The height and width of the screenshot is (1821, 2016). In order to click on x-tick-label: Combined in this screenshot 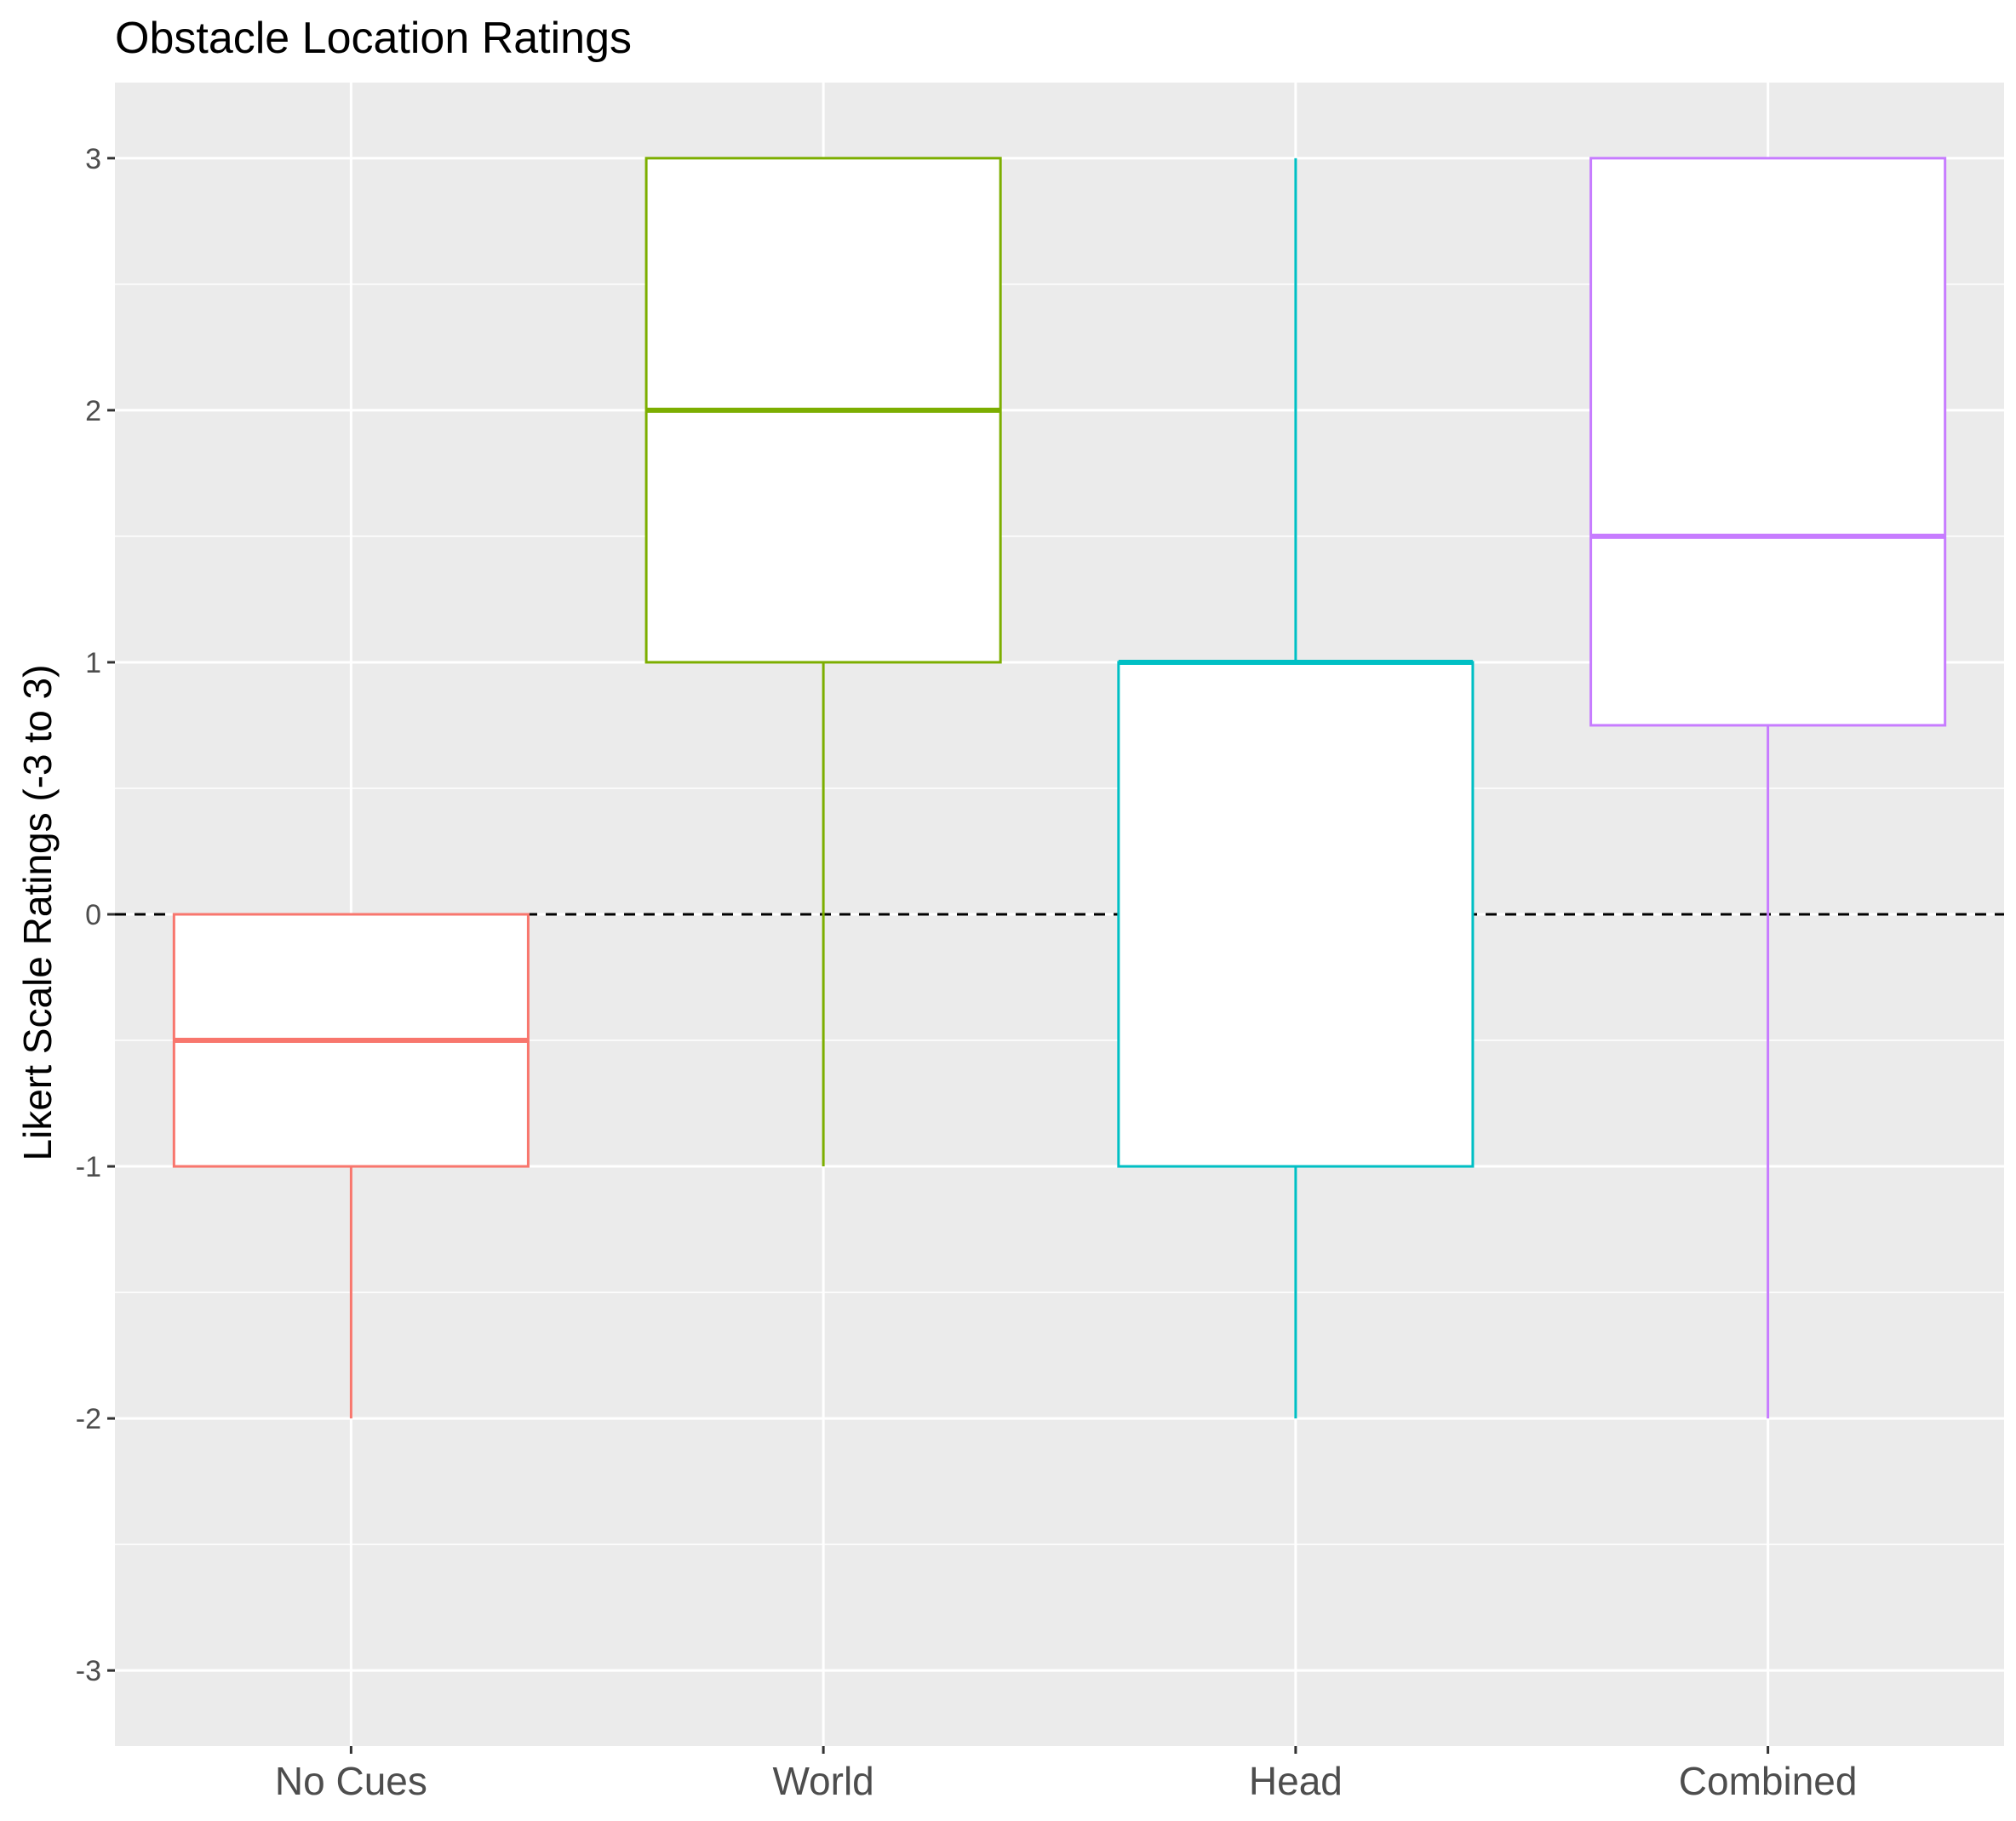, I will do `click(1768, 1781)`.